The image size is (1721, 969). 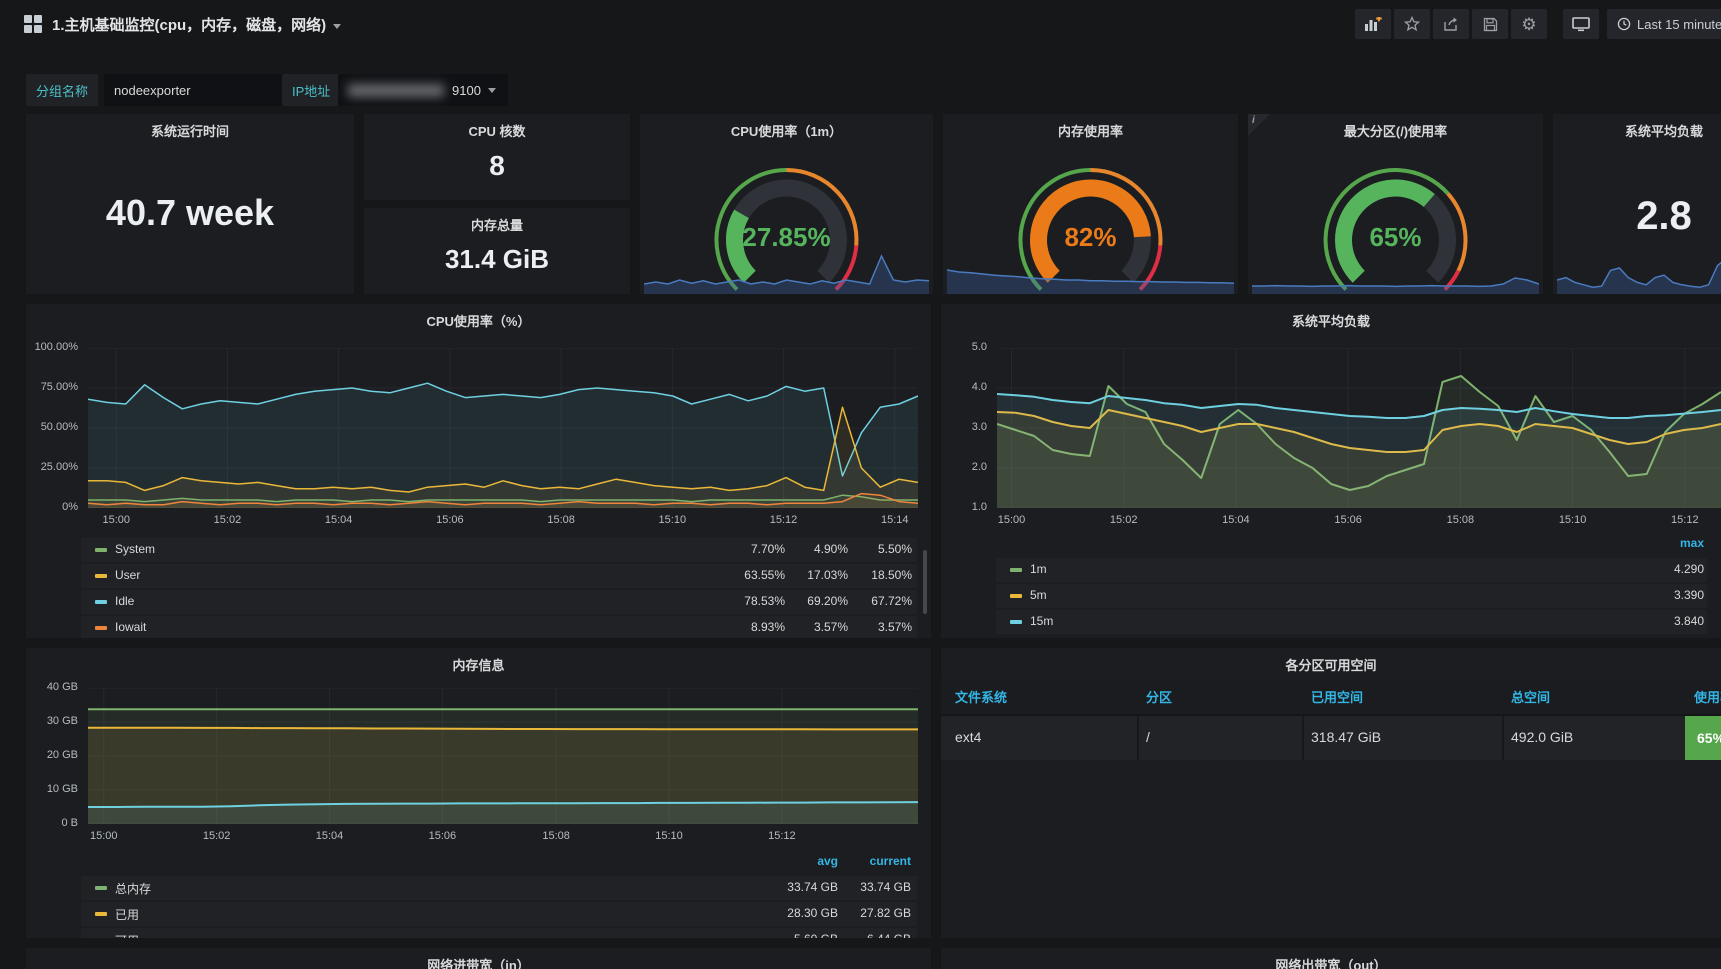 I want to click on y-axis-tick-label: 0 B, so click(x=69, y=823).